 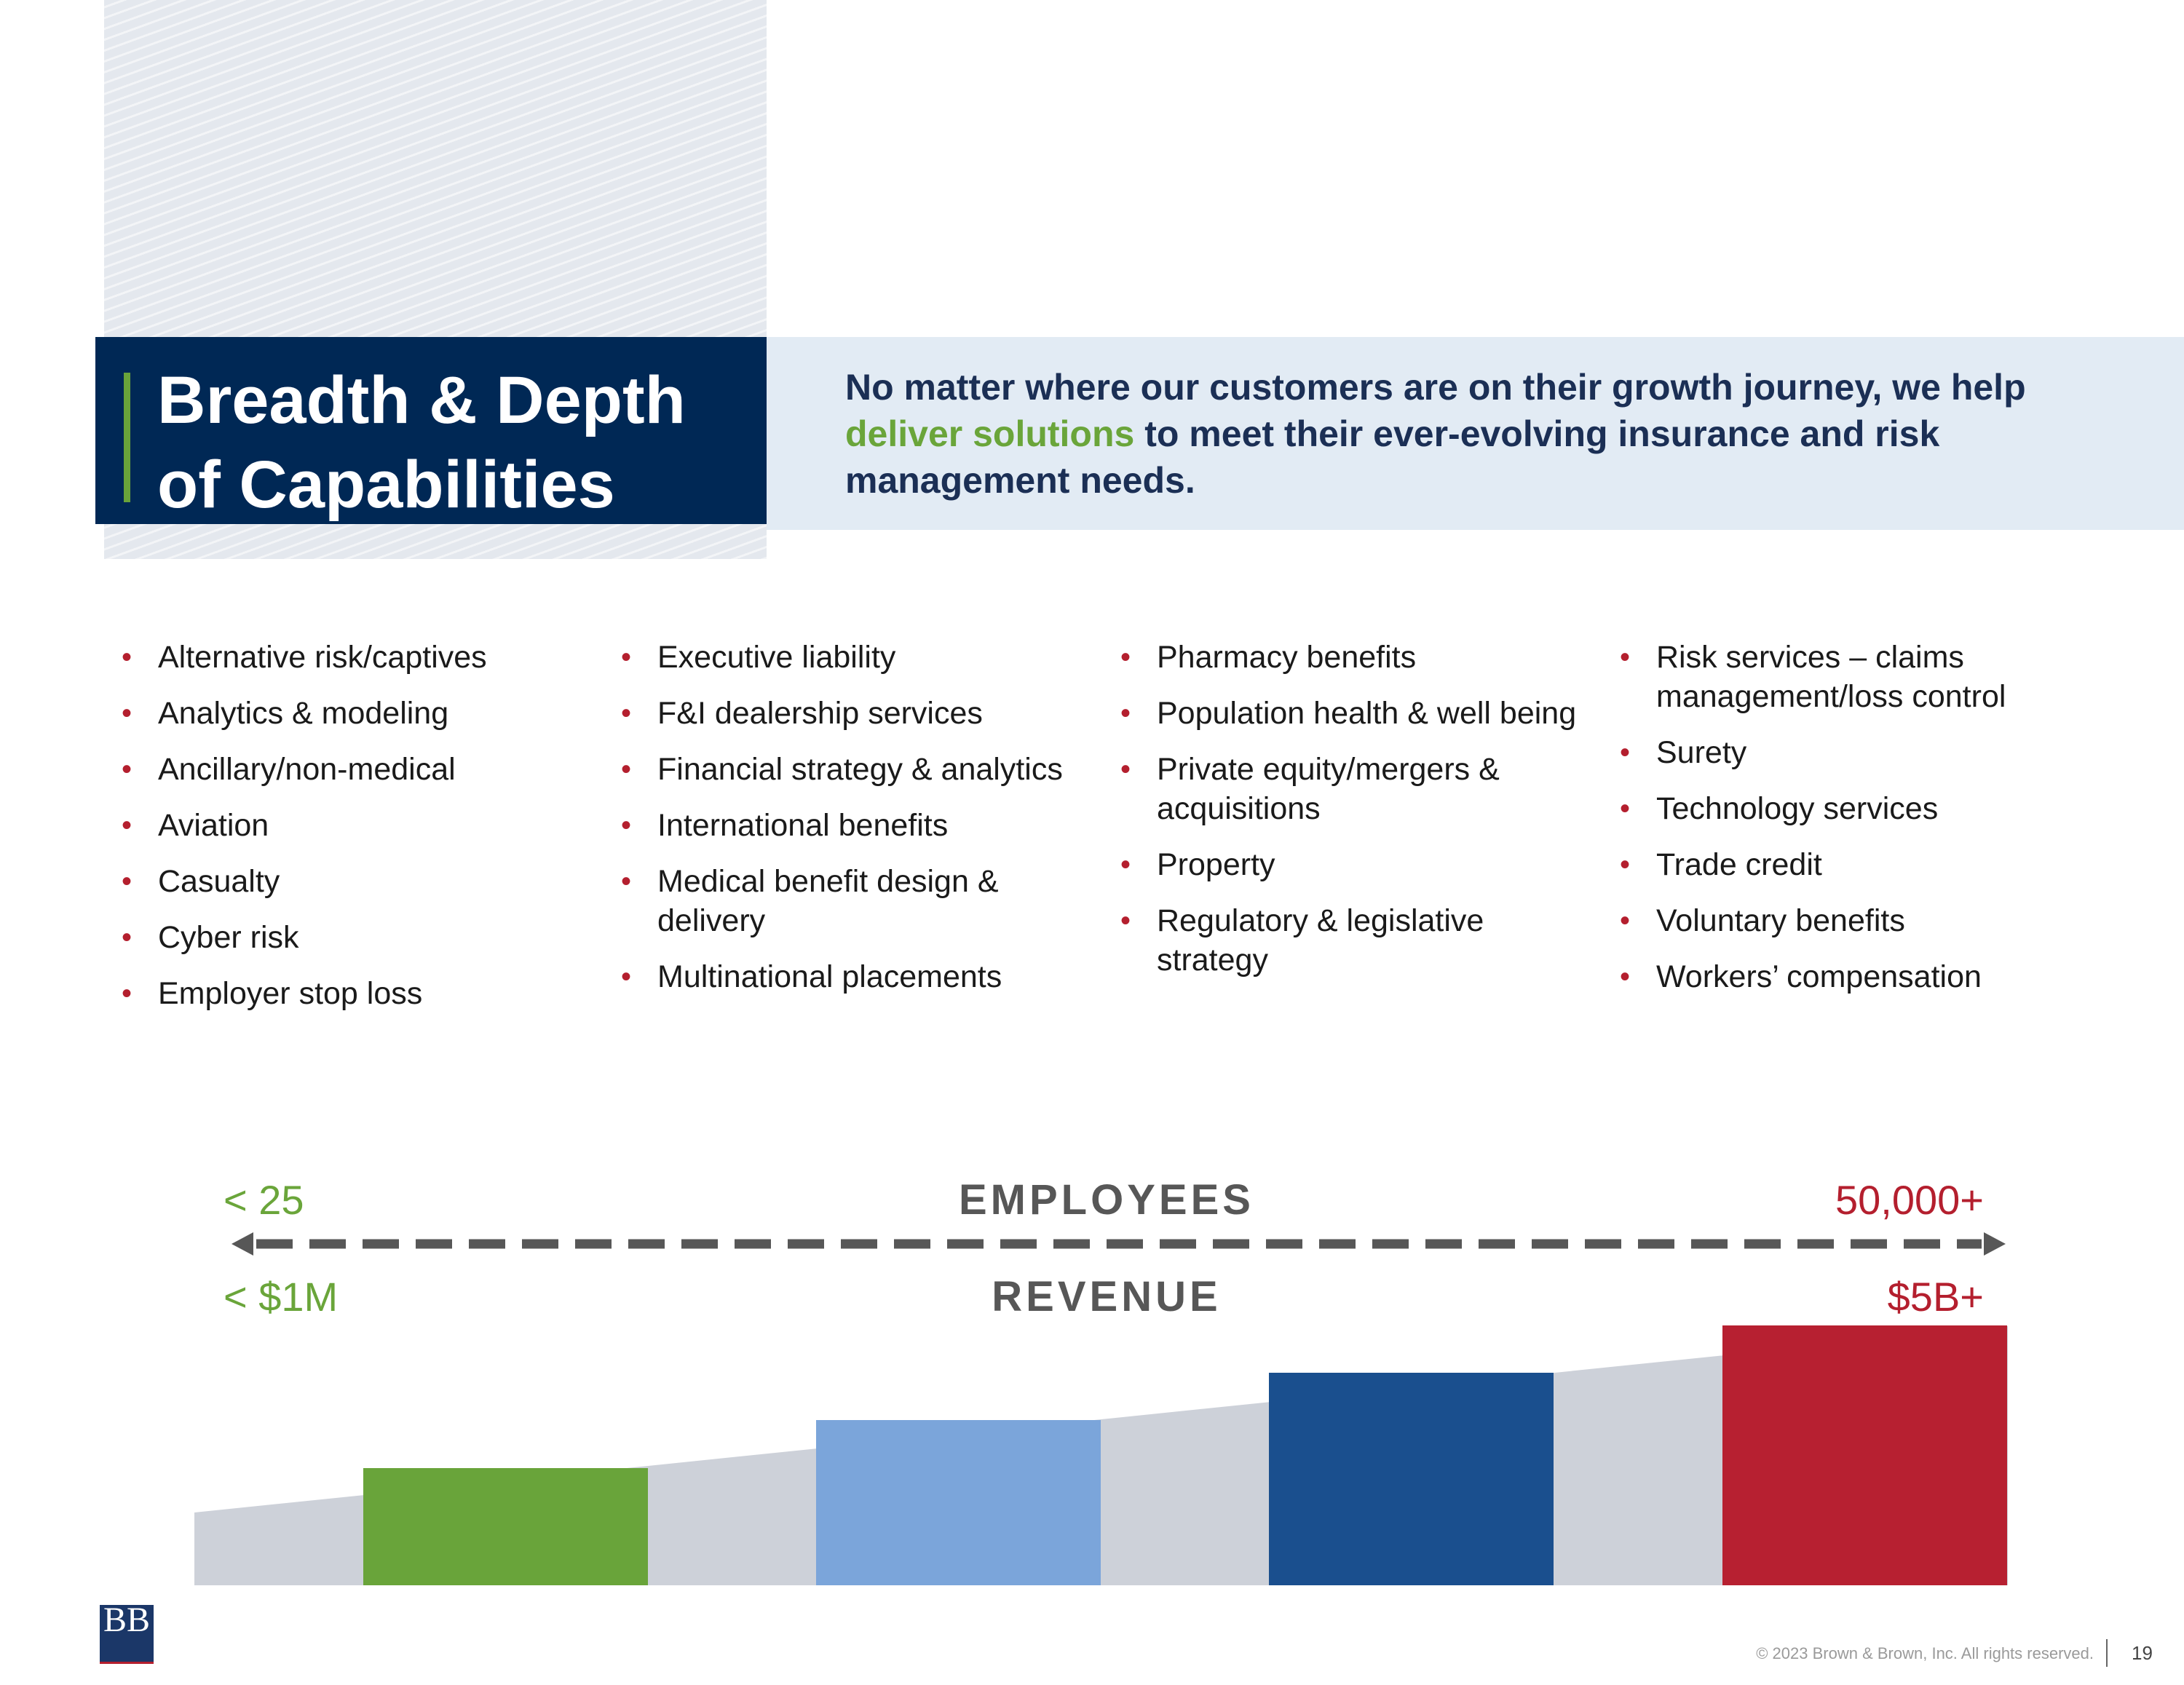 What do you see at coordinates (1353, 940) in the screenshot?
I see `capability-item: Regulatory & legislative strategy` at bounding box center [1353, 940].